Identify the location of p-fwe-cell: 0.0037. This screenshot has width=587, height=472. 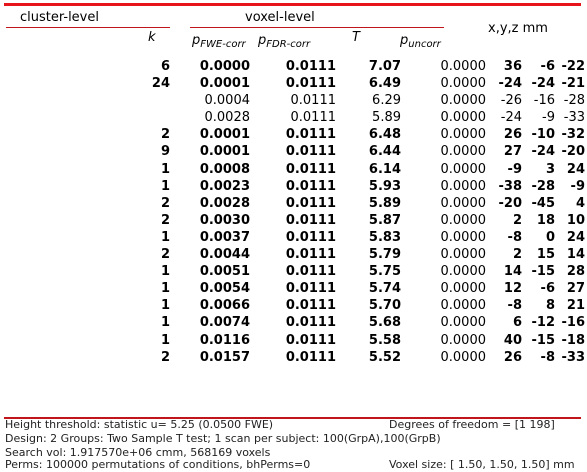
(224, 237).